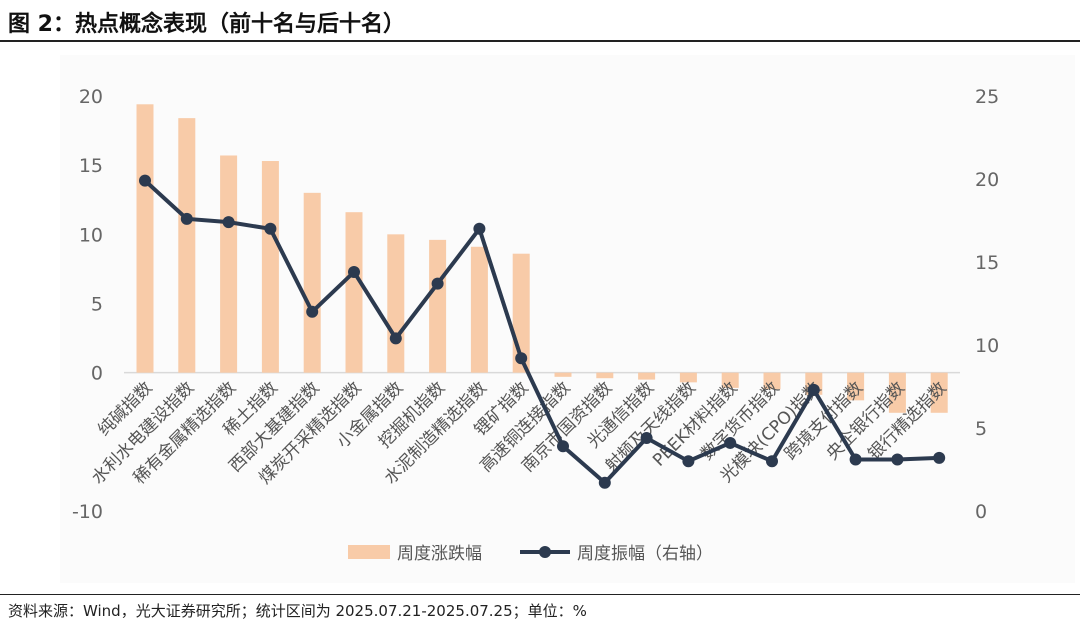 The height and width of the screenshot is (625, 1080). What do you see at coordinates (91, 235) in the screenshot?
I see `left-tick-label: 10` at bounding box center [91, 235].